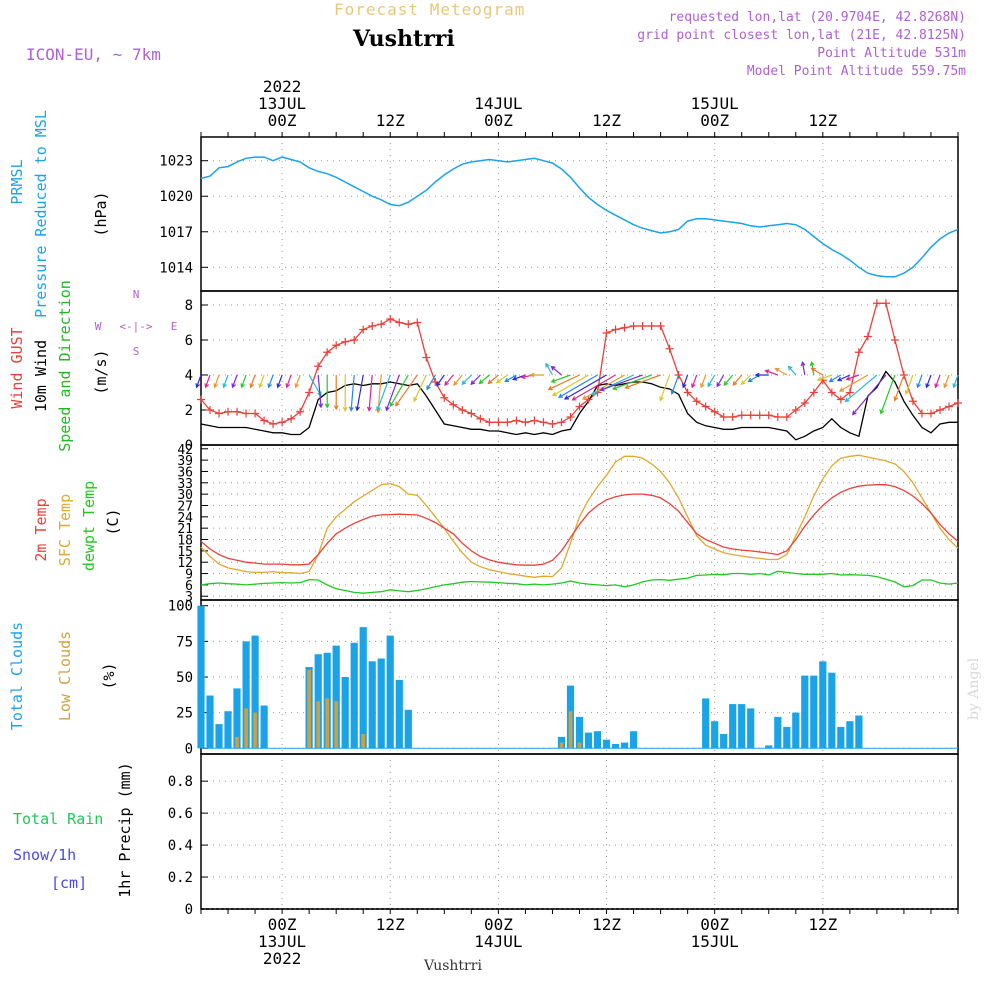  I want to click on pressure-label-prmsl: PRMSL, so click(17, 181).